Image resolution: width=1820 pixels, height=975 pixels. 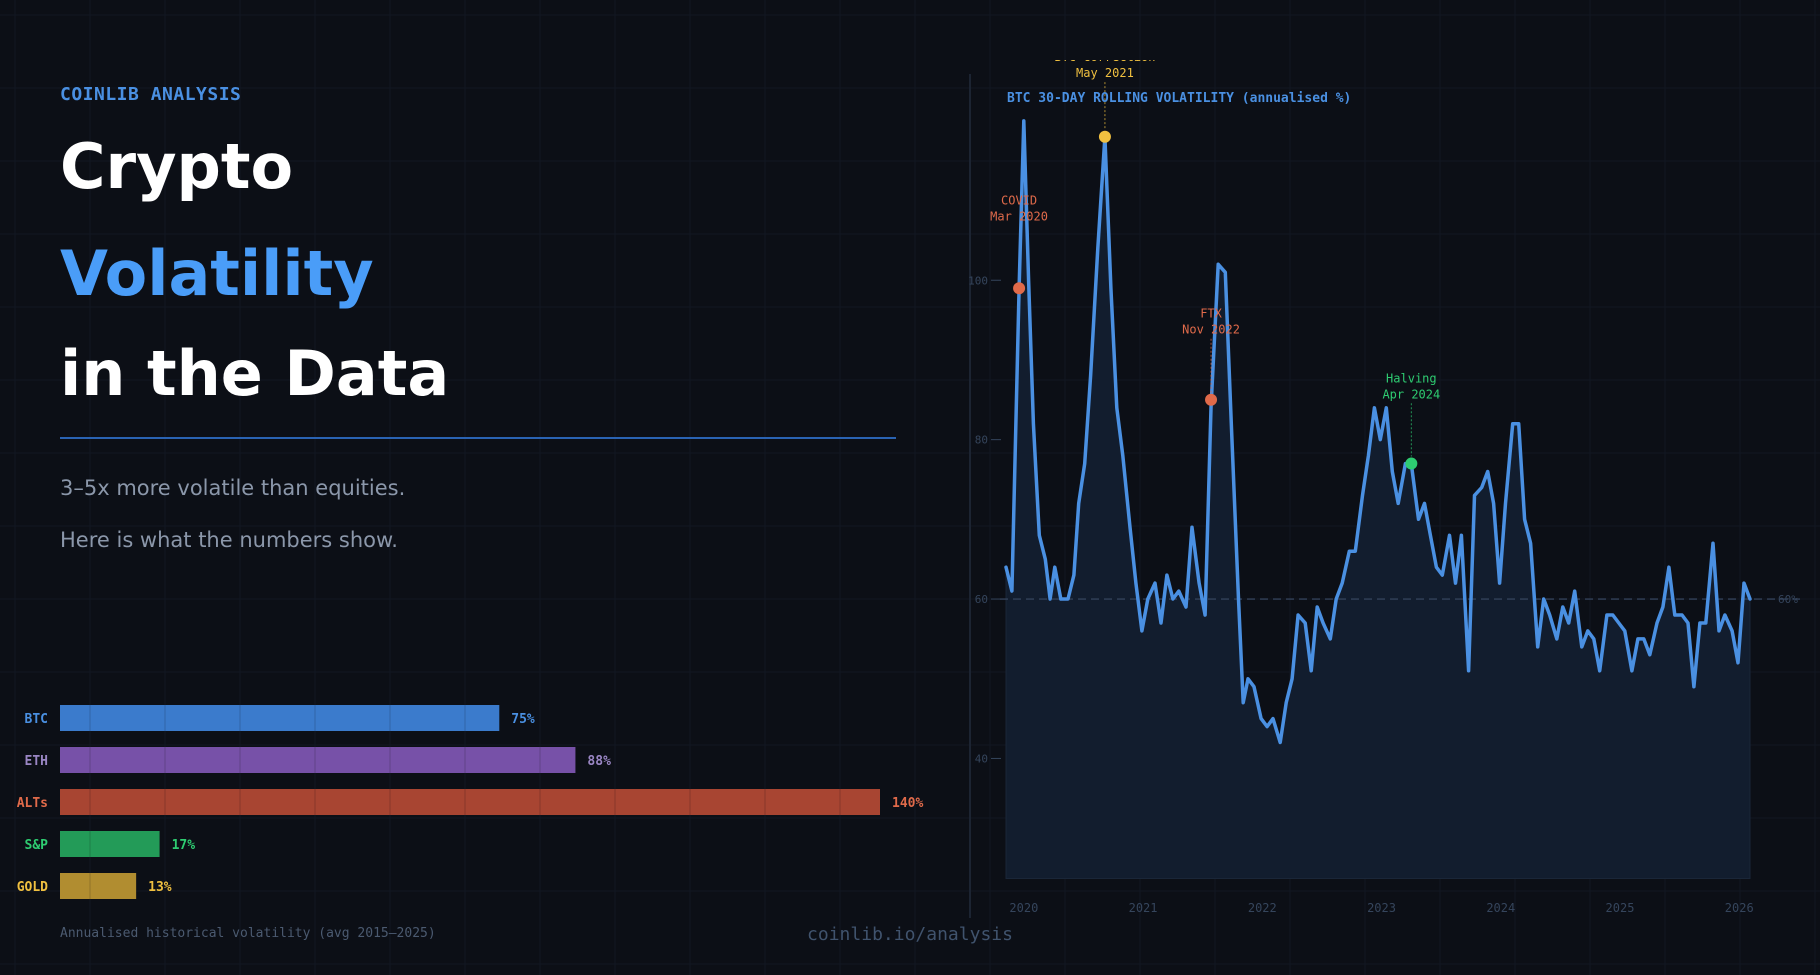 I want to click on annotation-label: BTC correction, so click(x=1104, y=62).